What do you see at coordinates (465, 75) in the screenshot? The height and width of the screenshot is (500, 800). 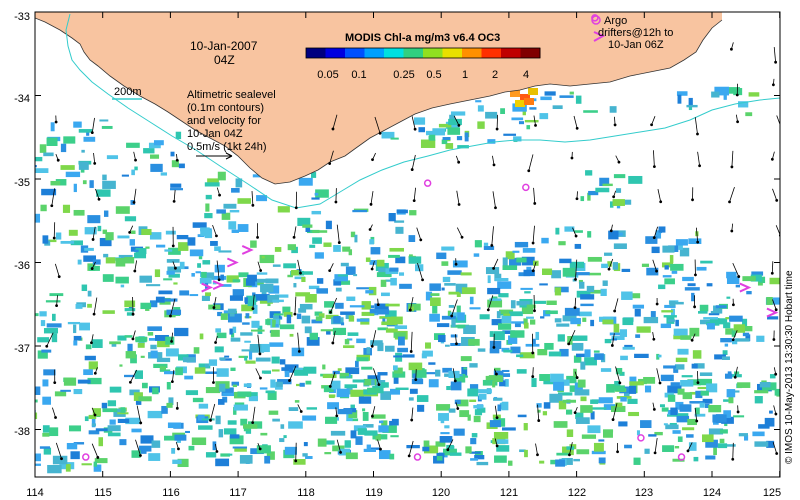 I see `colorbar-tick-label: 1` at bounding box center [465, 75].